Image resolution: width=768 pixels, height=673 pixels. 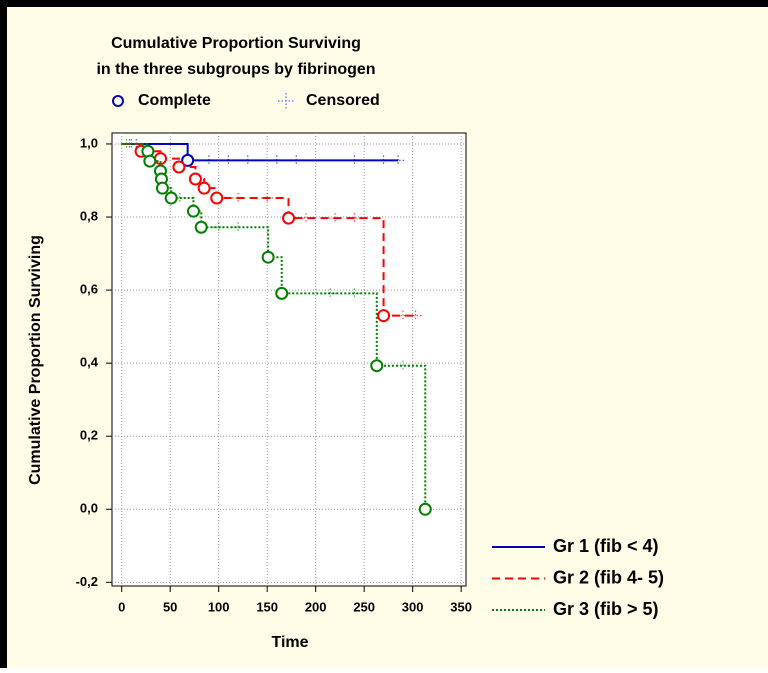 I want to click on legend-label: Gr 2 (fib 4- 5), so click(x=608, y=577).